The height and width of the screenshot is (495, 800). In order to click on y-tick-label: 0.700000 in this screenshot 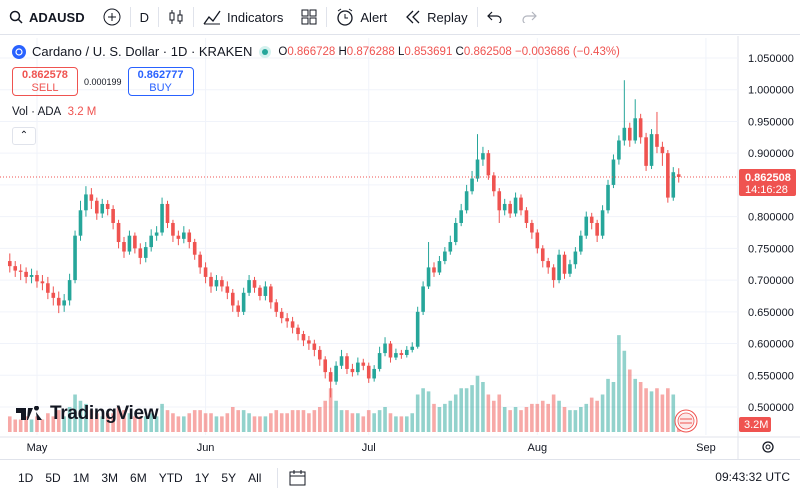, I will do `click(771, 281)`.